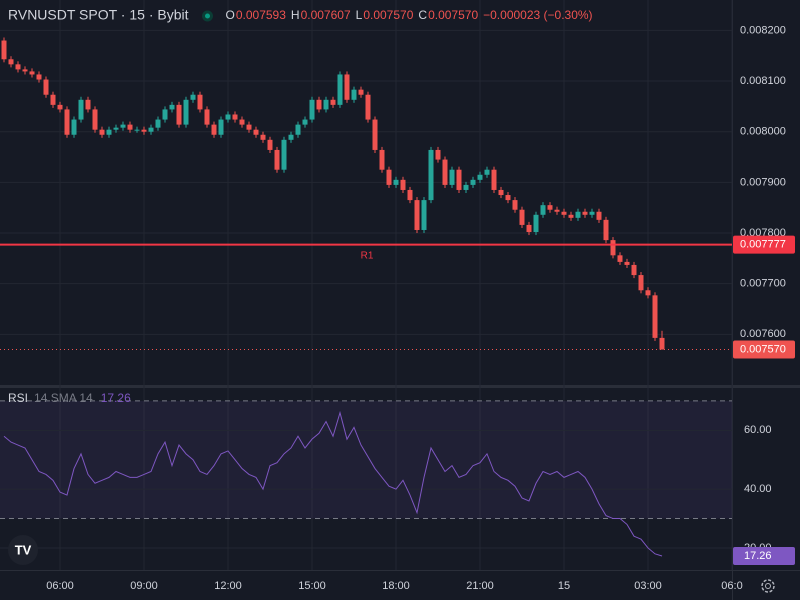 The image size is (800, 600). What do you see at coordinates (396, 586) in the screenshot?
I see `x-tick-label: 18:00` at bounding box center [396, 586].